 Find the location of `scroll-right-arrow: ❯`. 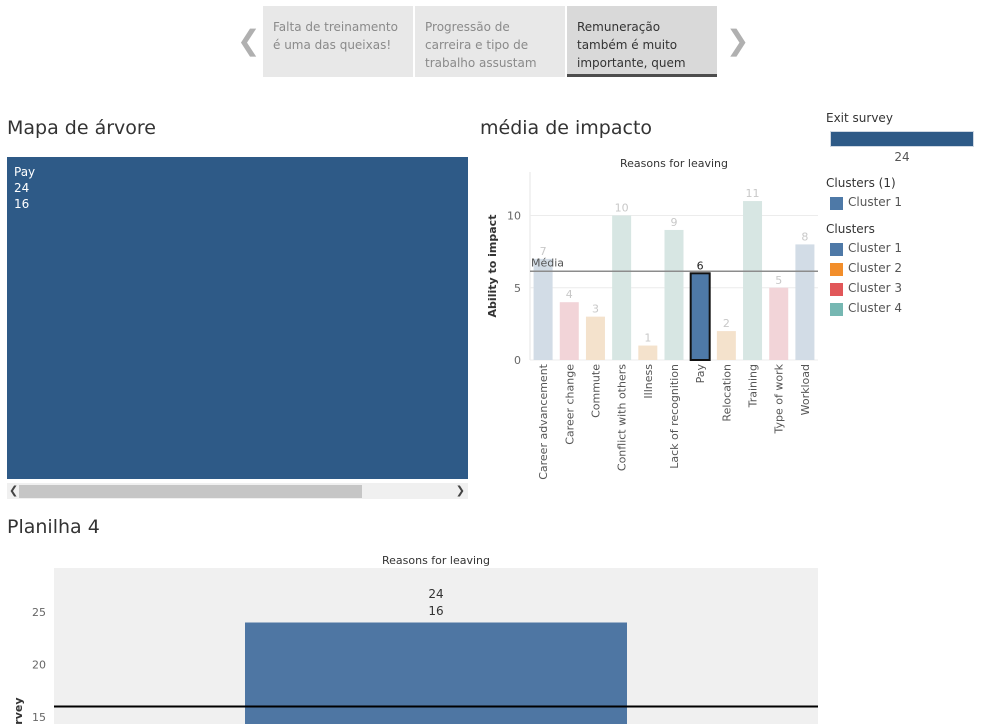

scroll-right-arrow: ❯ is located at coordinates (460, 490).